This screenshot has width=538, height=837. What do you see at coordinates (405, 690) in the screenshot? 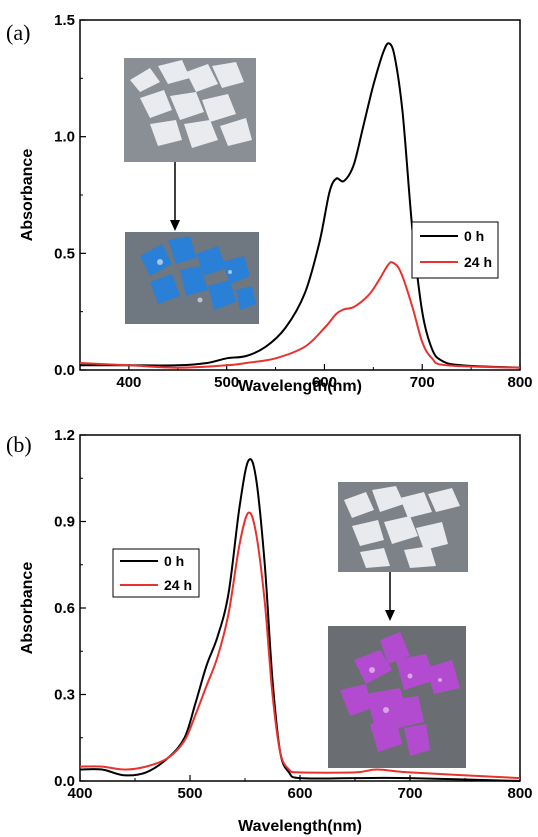
I see `crystal-highlights-b-bottom` at bounding box center [405, 690].